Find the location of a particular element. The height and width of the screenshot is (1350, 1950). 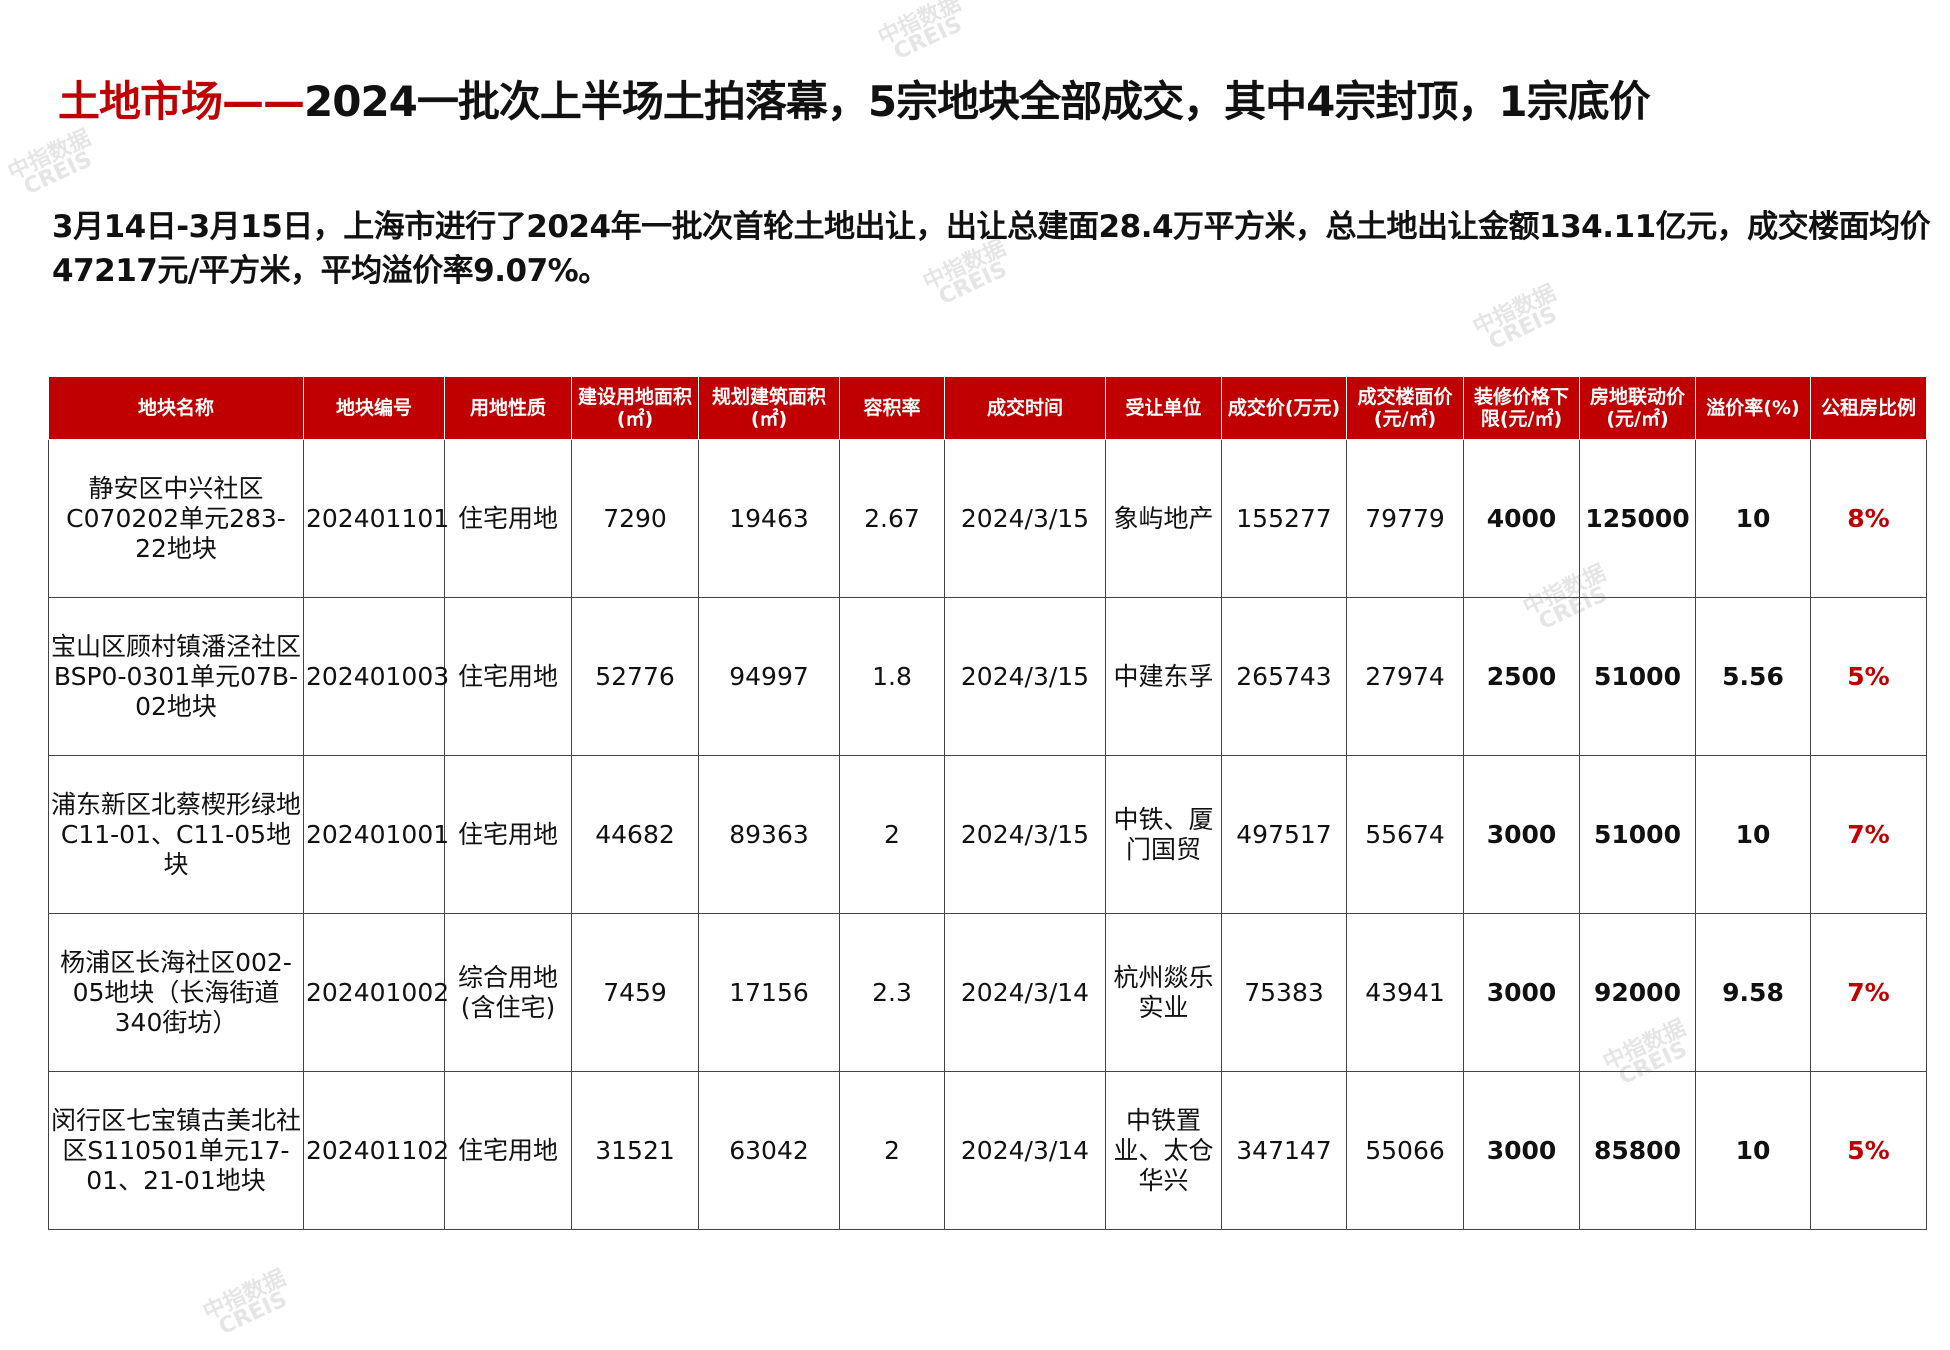

table-cell: 2500 is located at coordinates (1521, 676).